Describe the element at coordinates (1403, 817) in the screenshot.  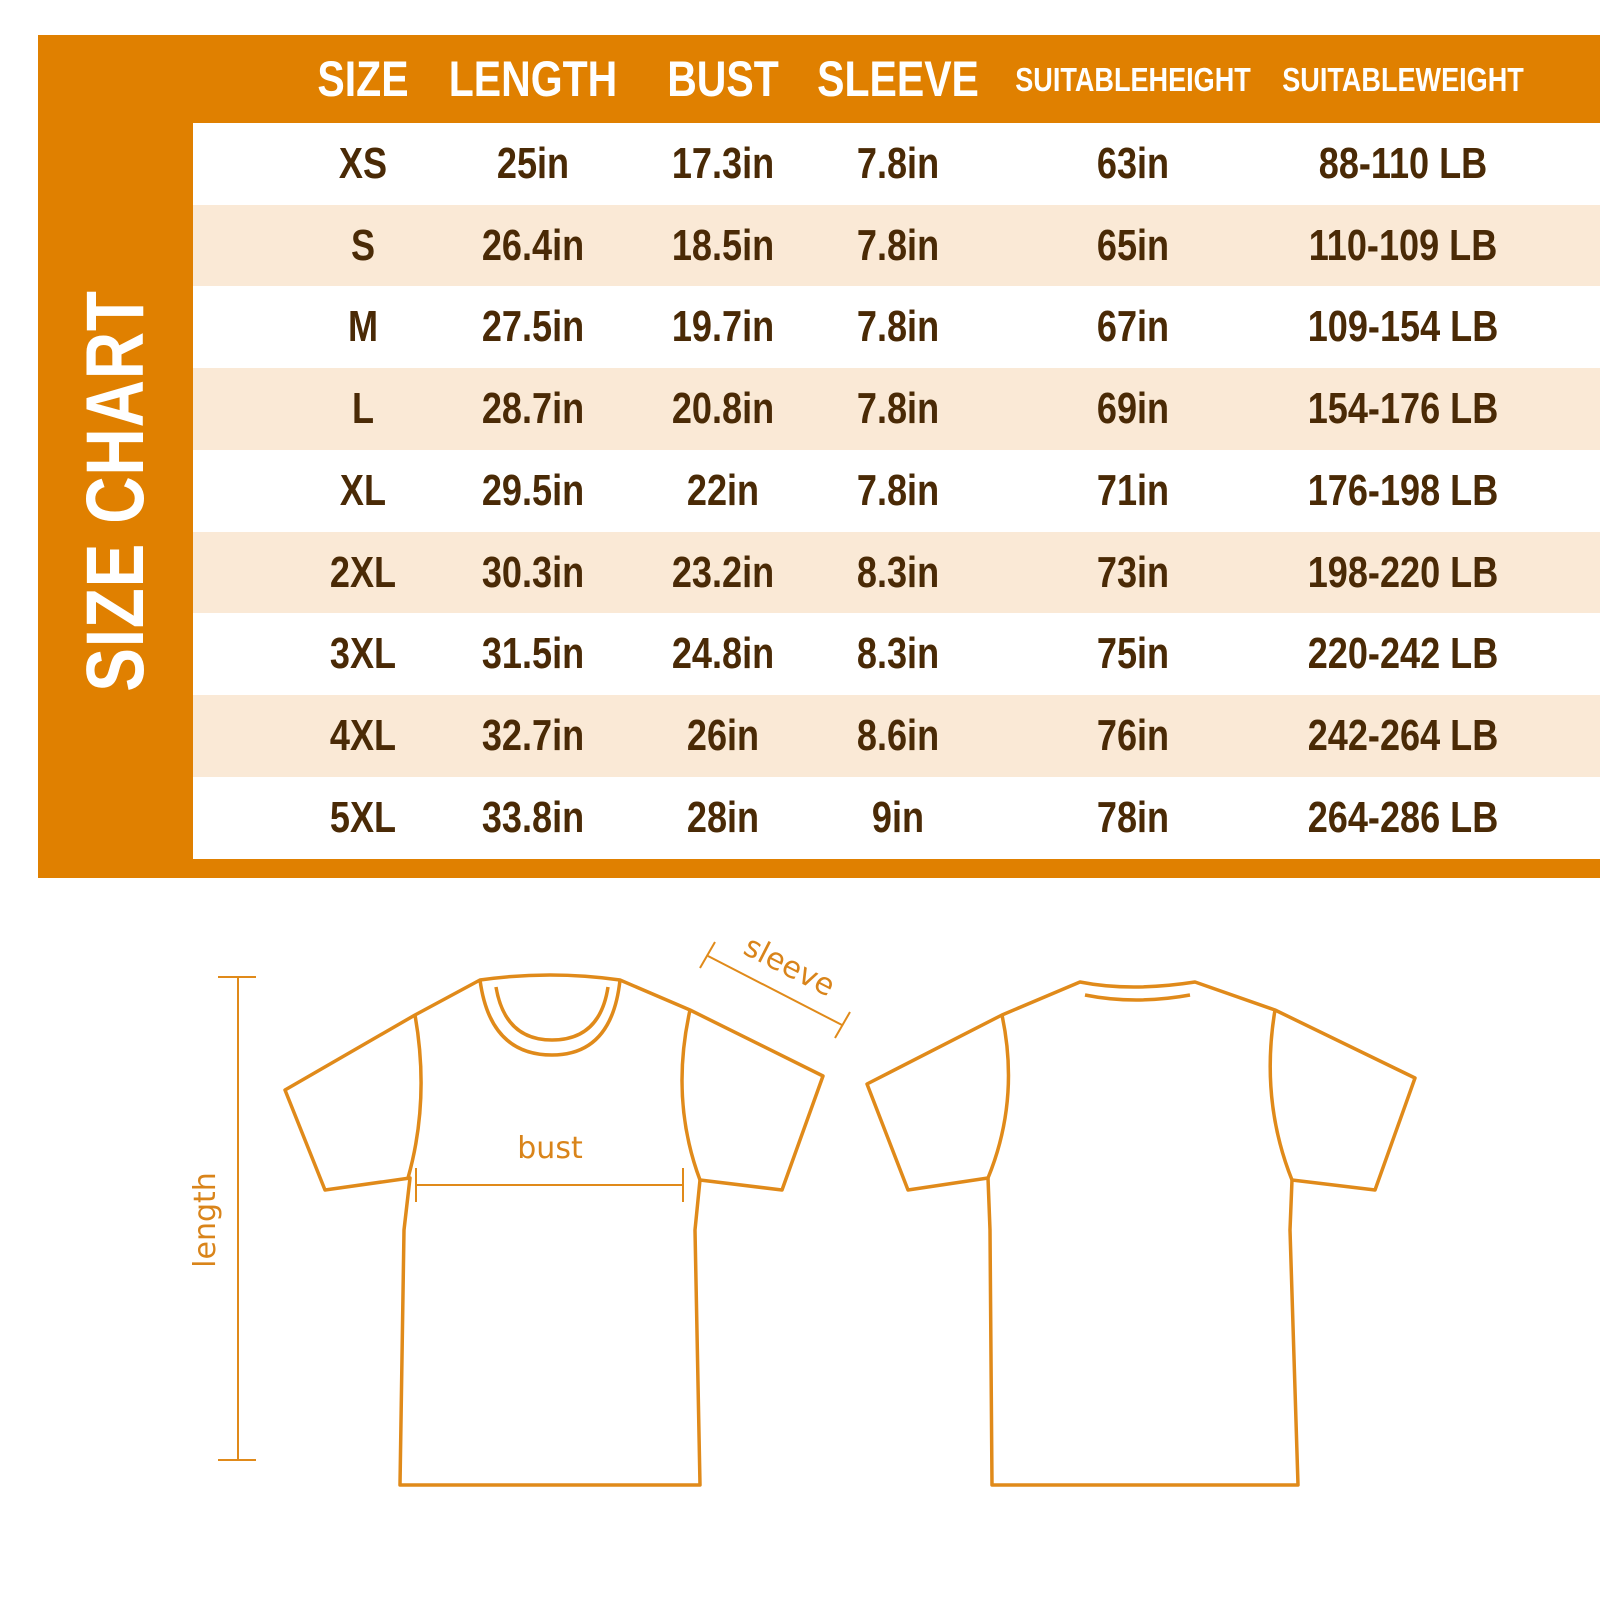
I see `table-cell: 264-286 LB` at that location.